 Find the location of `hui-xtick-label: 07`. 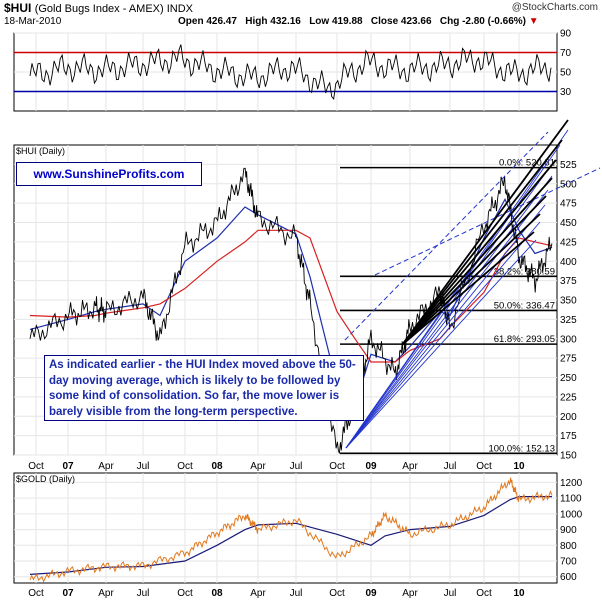

hui-xtick-label: 07 is located at coordinates (68, 466).